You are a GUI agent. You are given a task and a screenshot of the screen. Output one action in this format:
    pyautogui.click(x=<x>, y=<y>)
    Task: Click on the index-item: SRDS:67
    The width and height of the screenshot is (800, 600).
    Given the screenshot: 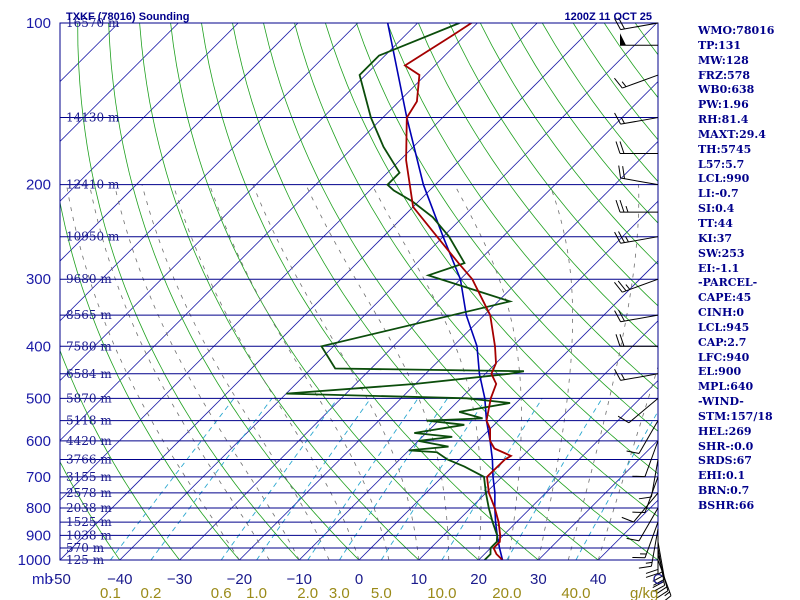 What is the action you would take?
    pyautogui.click(x=725, y=461)
    